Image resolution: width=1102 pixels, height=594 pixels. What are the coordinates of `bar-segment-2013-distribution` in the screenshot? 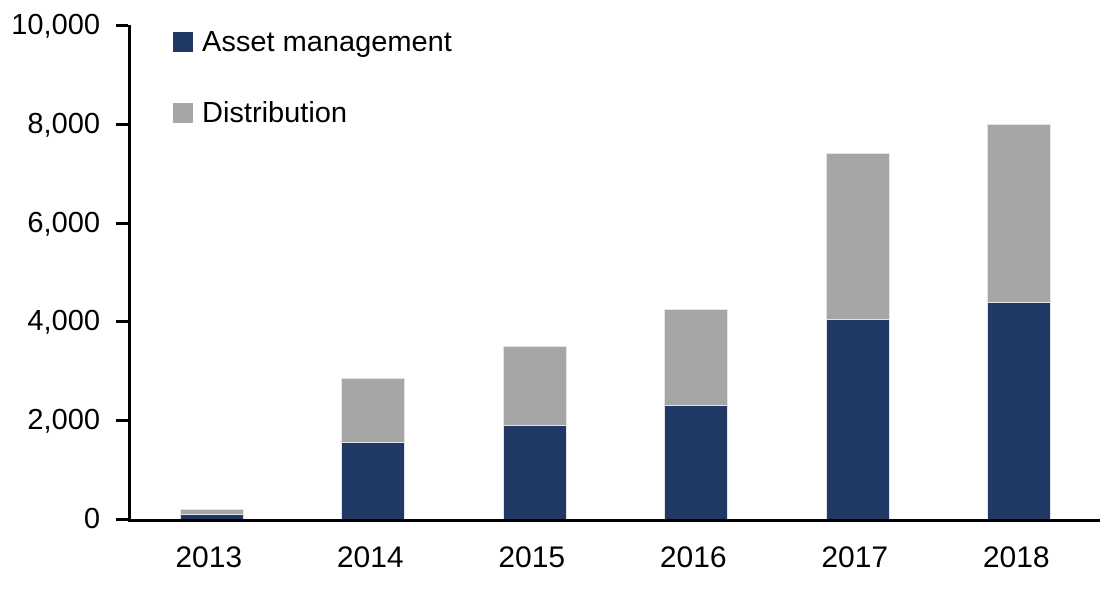 It's located at (211, 512).